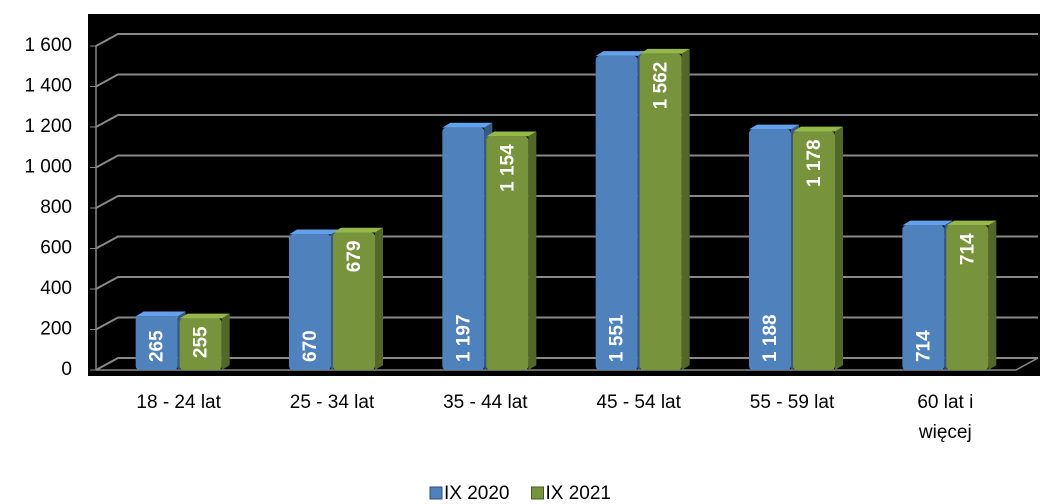 The image size is (1042, 504). What do you see at coordinates (48, 45) in the screenshot?
I see `y-tick-label: 1 600` at bounding box center [48, 45].